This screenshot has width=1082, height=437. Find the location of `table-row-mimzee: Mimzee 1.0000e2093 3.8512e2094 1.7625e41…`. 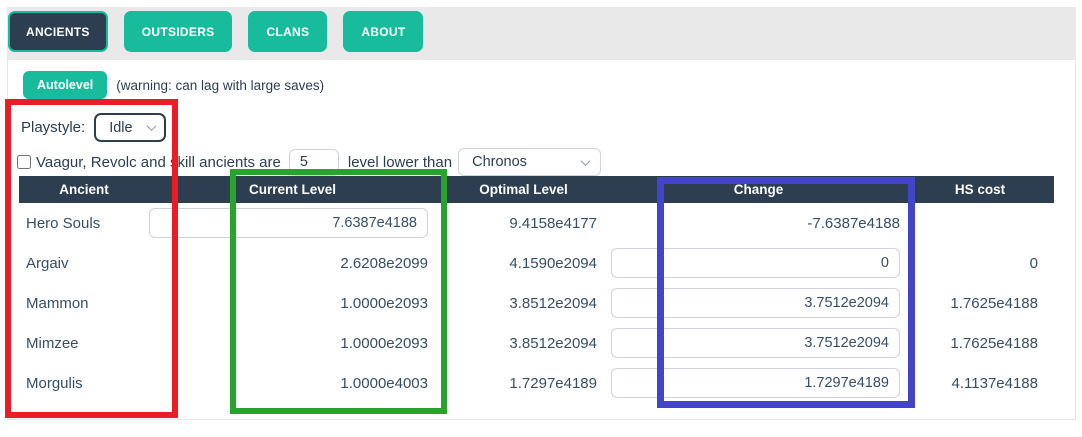

table-row-mimzee: Mimzee 1.0000e2093 3.8512e2094 1.7625e41… is located at coordinates (536, 343).